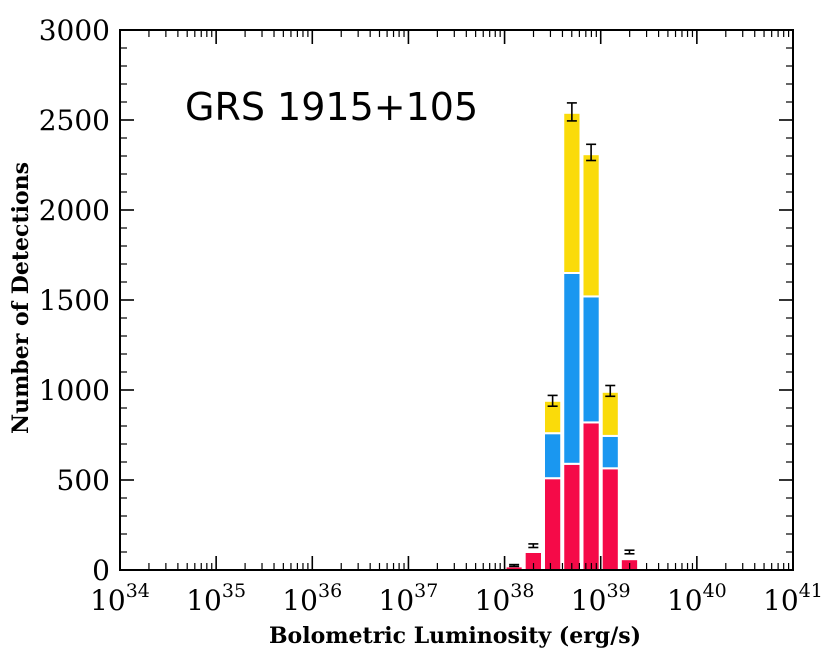  I want to click on y-tick-label: 2500, so click(74, 120).